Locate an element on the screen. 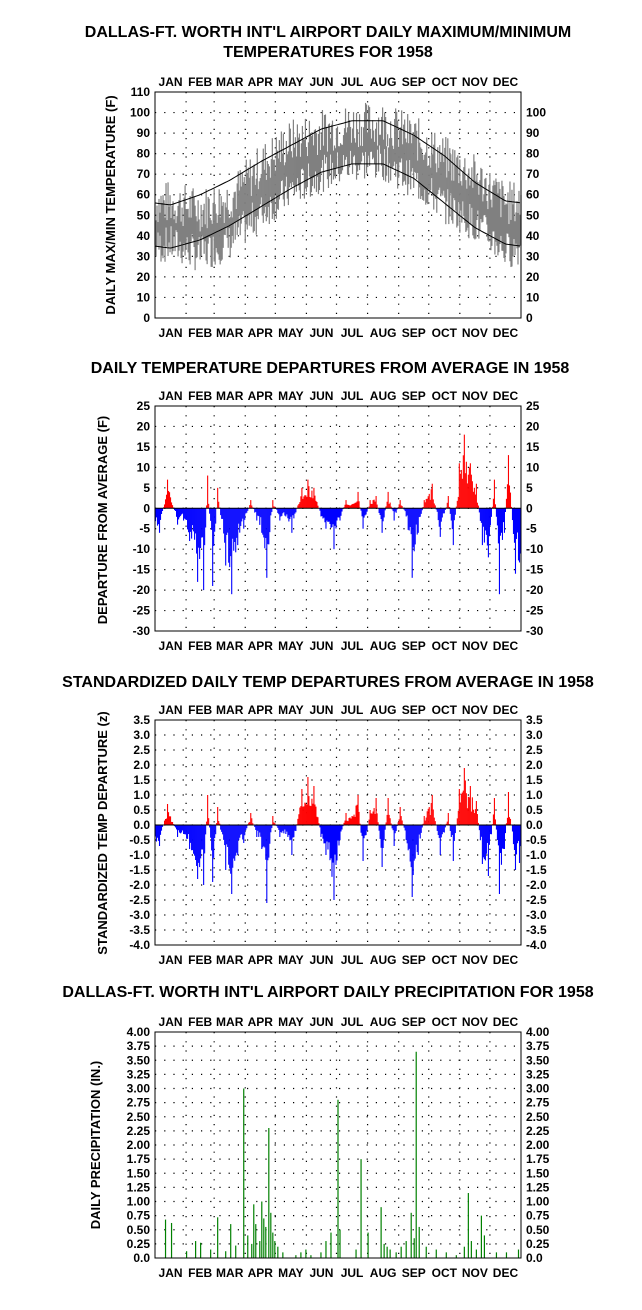 The height and width of the screenshot is (1310, 642). y-tick-label: 3.5 is located at coordinates (141, 720).